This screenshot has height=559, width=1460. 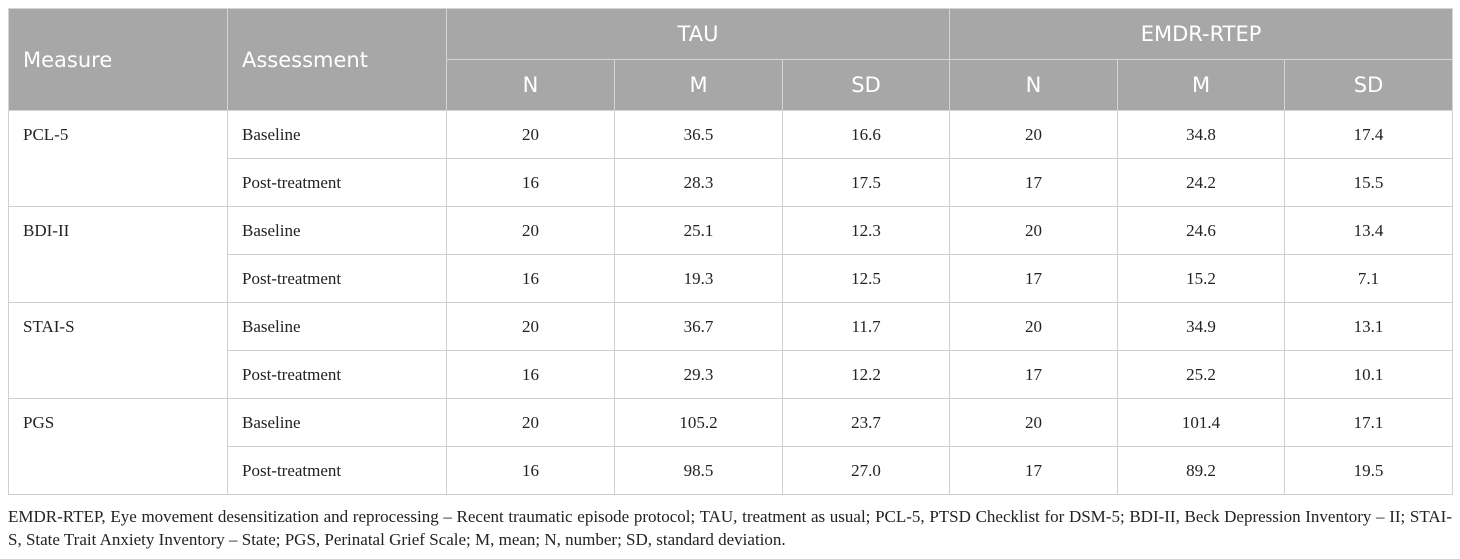 What do you see at coordinates (698, 278) in the screenshot?
I see `value-cell: 19.3` at bounding box center [698, 278].